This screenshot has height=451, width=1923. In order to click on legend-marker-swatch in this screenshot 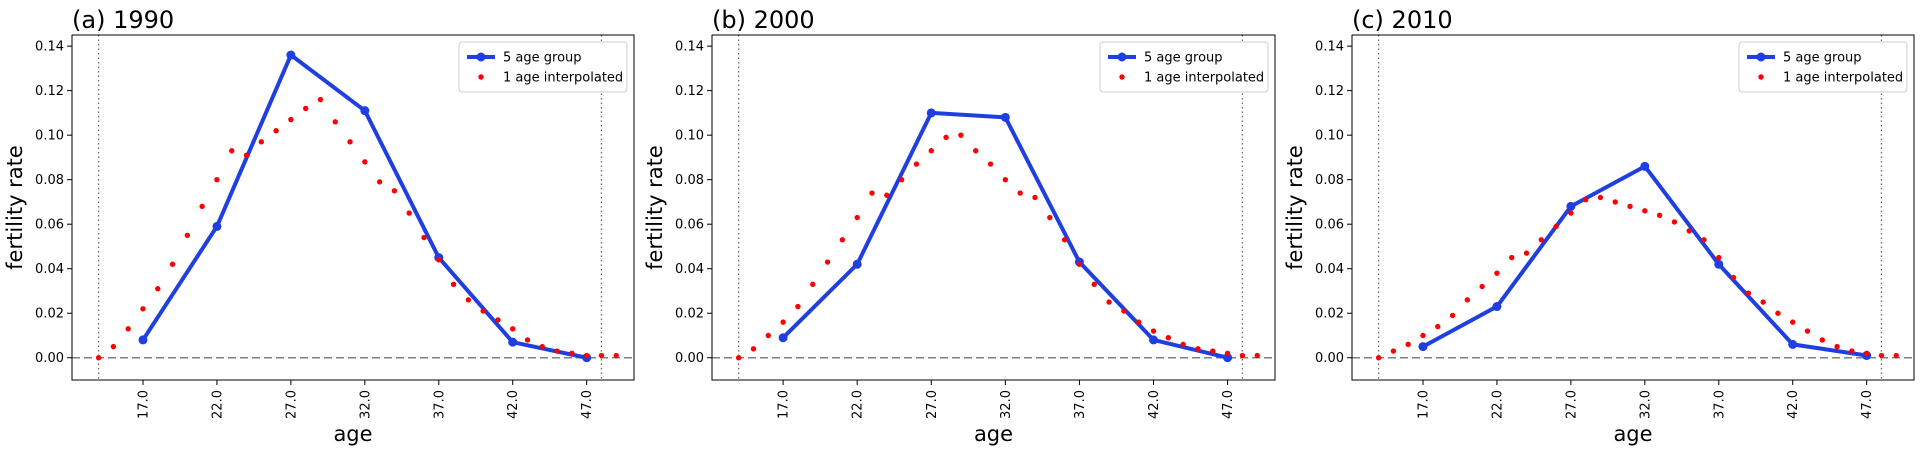, I will do `click(1761, 57)`.